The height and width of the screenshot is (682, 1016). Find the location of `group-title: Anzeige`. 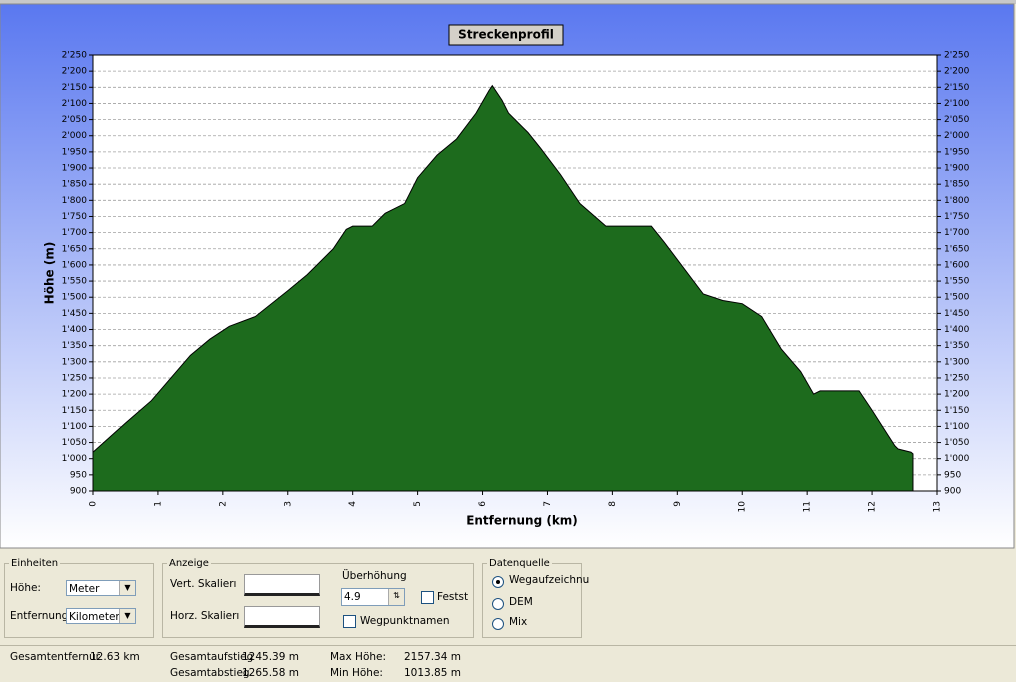

group-title: Anzeige is located at coordinates (189, 563).